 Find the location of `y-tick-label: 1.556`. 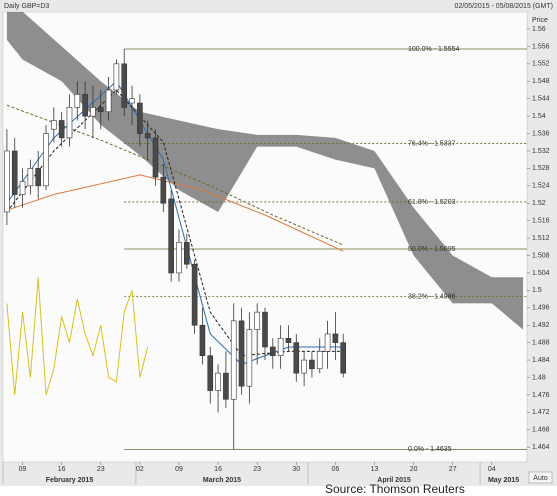

y-tick-label: 1.556 is located at coordinates (541, 46).